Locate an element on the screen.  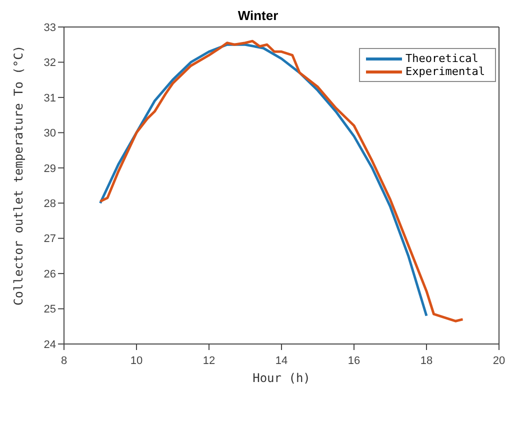
y-tick-label: 33 is located at coordinates (50, 28).